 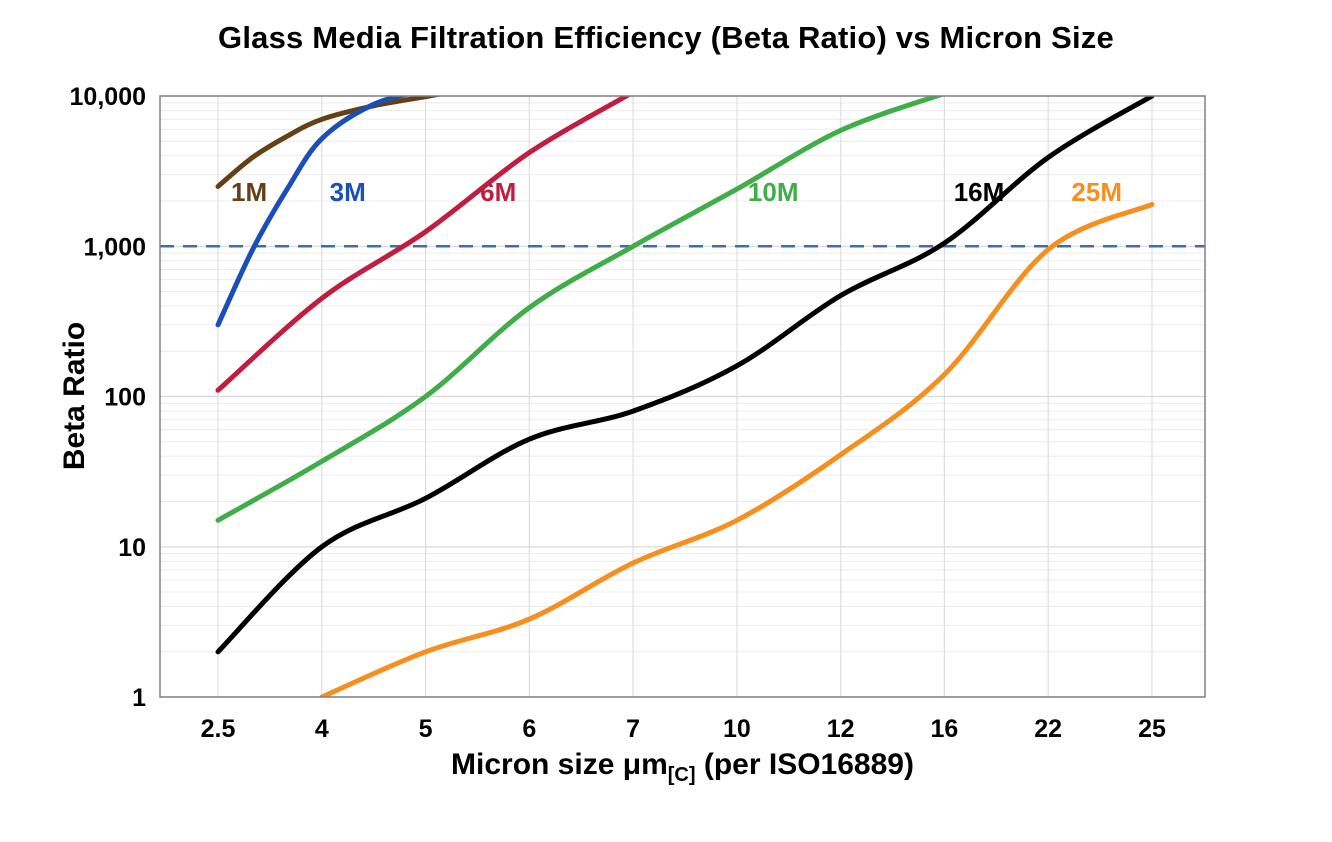 What do you see at coordinates (1096, 192) in the screenshot?
I see `series-label-25M: 25M` at bounding box center [1096, 192].